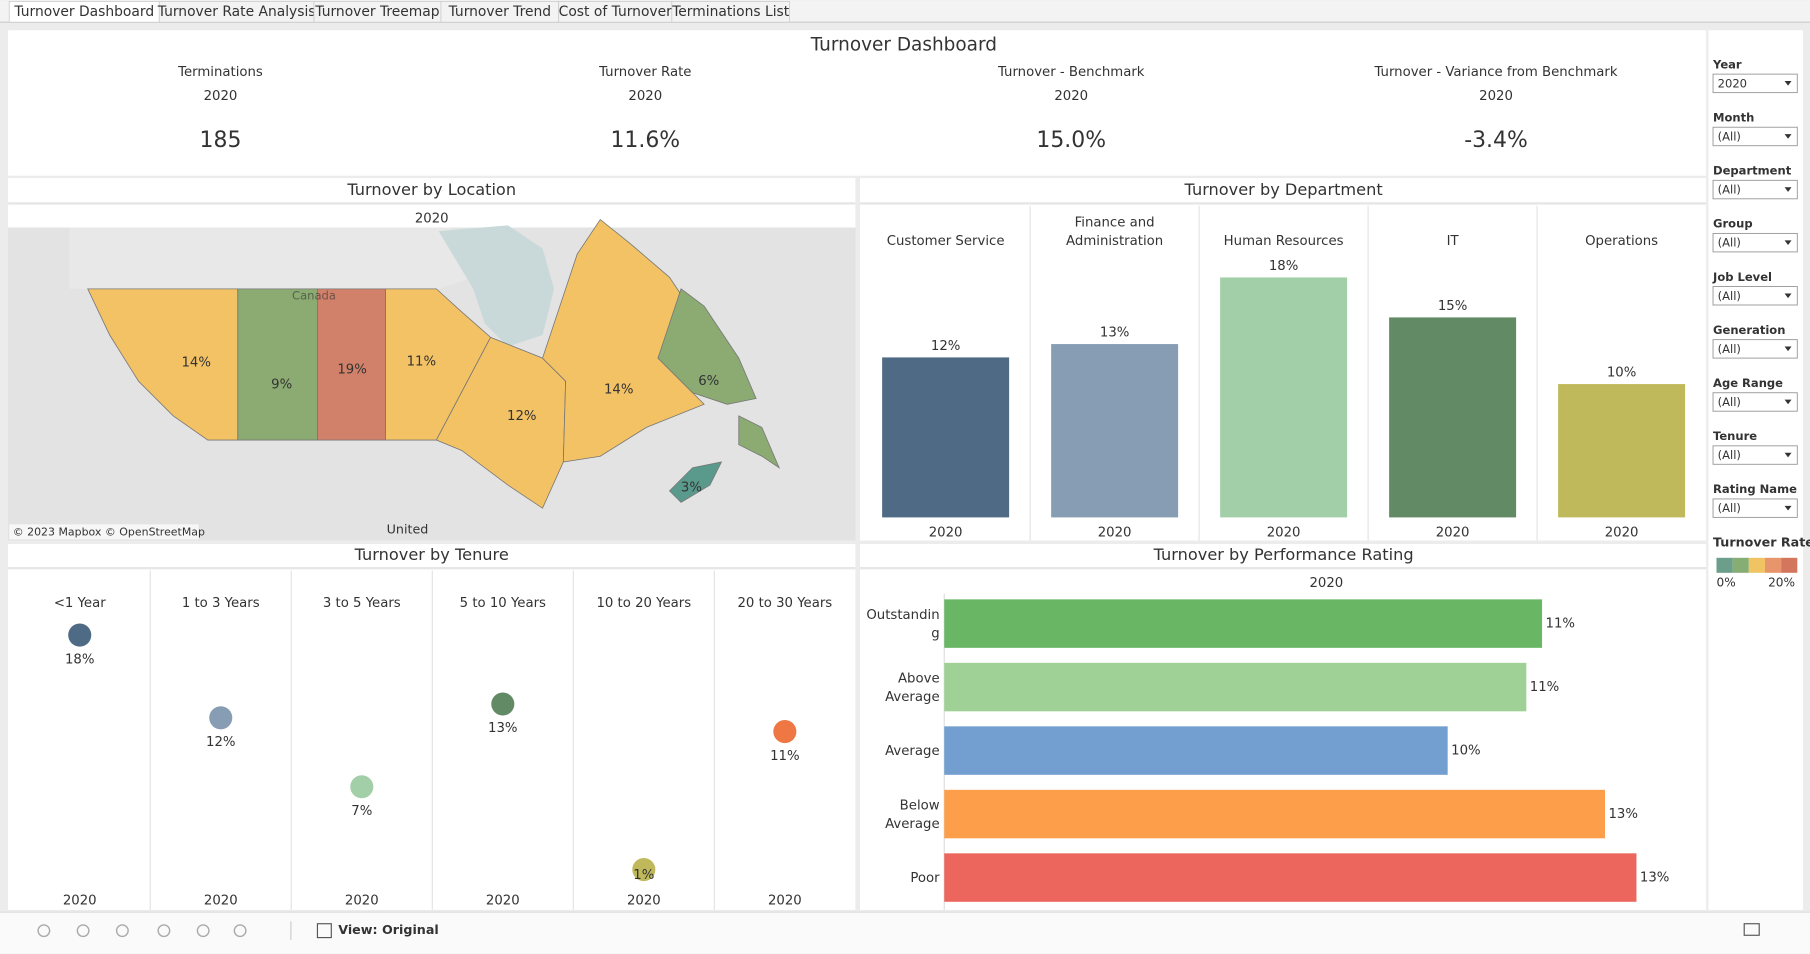  What do you see at coordinates (220, 72) in the screenshot?
I see `kpi-label: Terminations` at bounding box center [220, 72].